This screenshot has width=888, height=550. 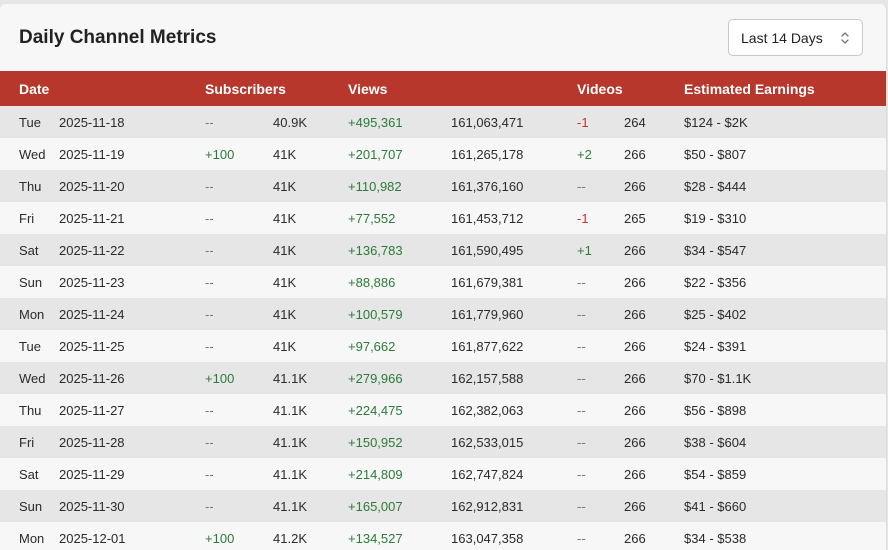 I want to click on date-range-value: Last 14 Days, so click(x=782, y=38).